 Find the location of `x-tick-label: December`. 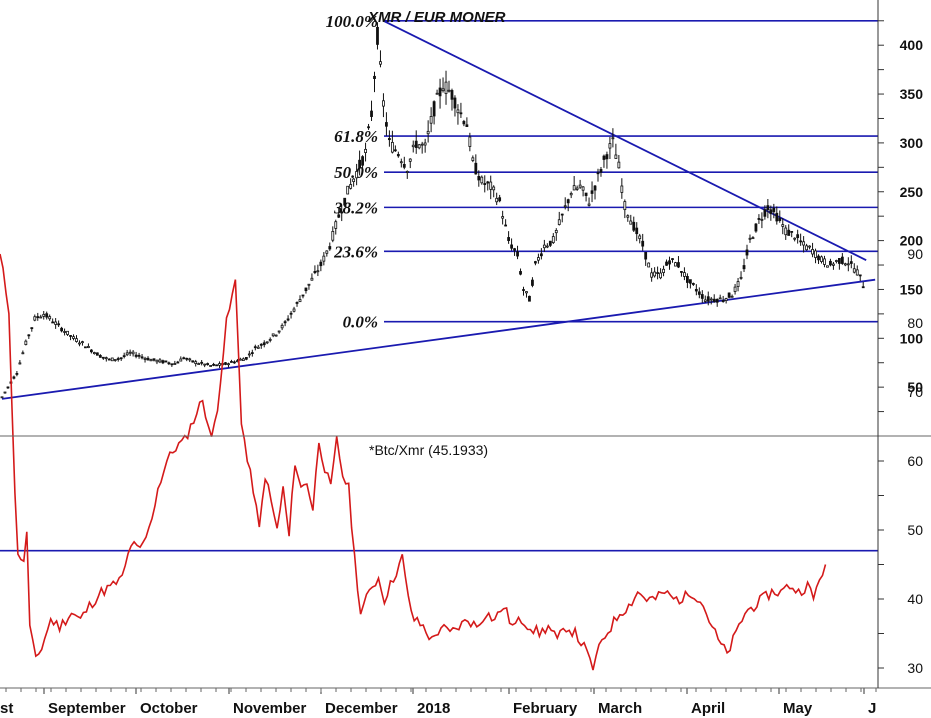

x-tick-label: December is located at coordinates (361, 708).